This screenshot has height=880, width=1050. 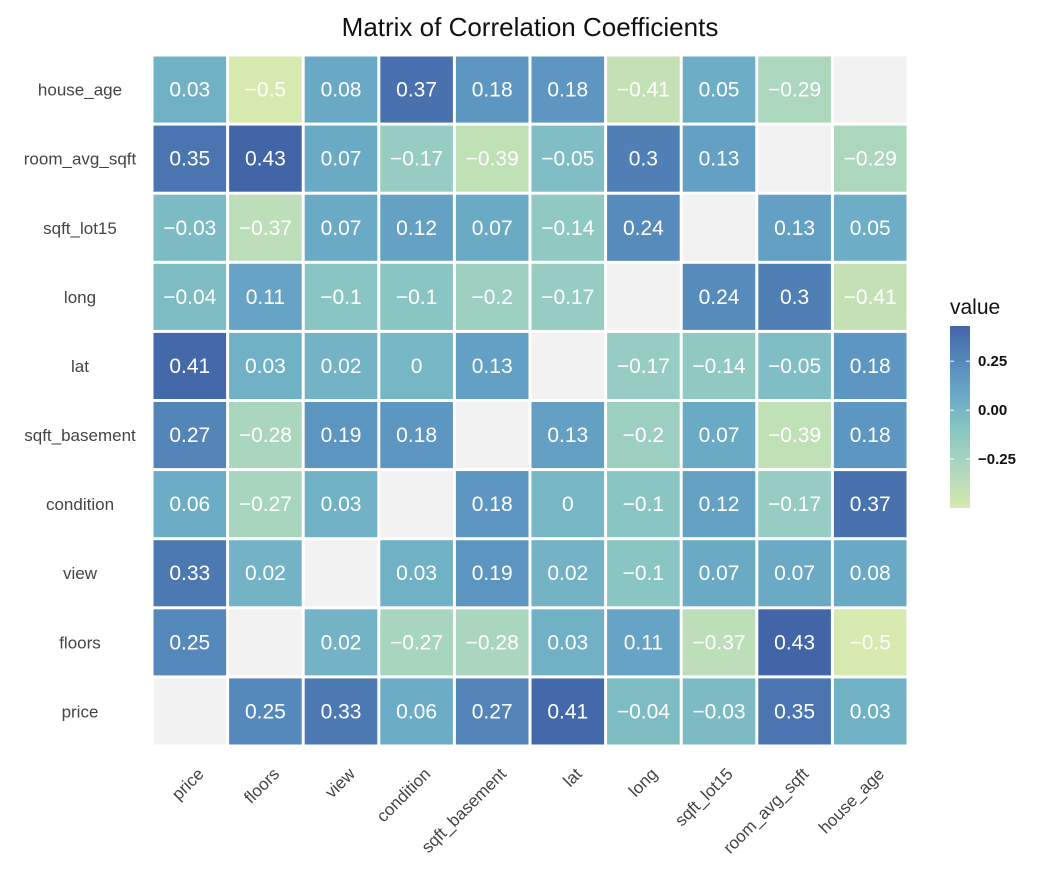 What do you see at coordinates (80, 90) in the screenshot?
I see `y-tick-label: house_age` at bounding box center [80, 90].